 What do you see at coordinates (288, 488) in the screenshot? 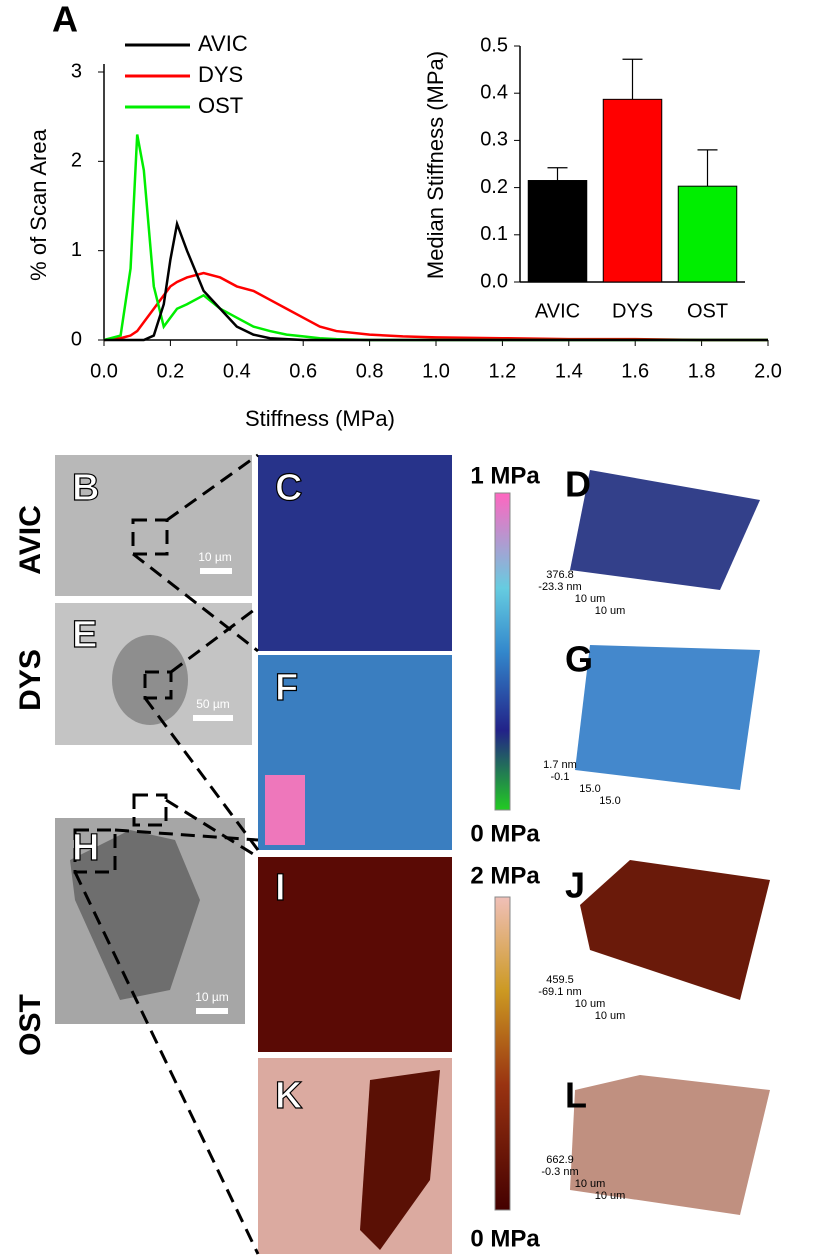
I see `panel-letter: C` at bounding box center [288, 488].